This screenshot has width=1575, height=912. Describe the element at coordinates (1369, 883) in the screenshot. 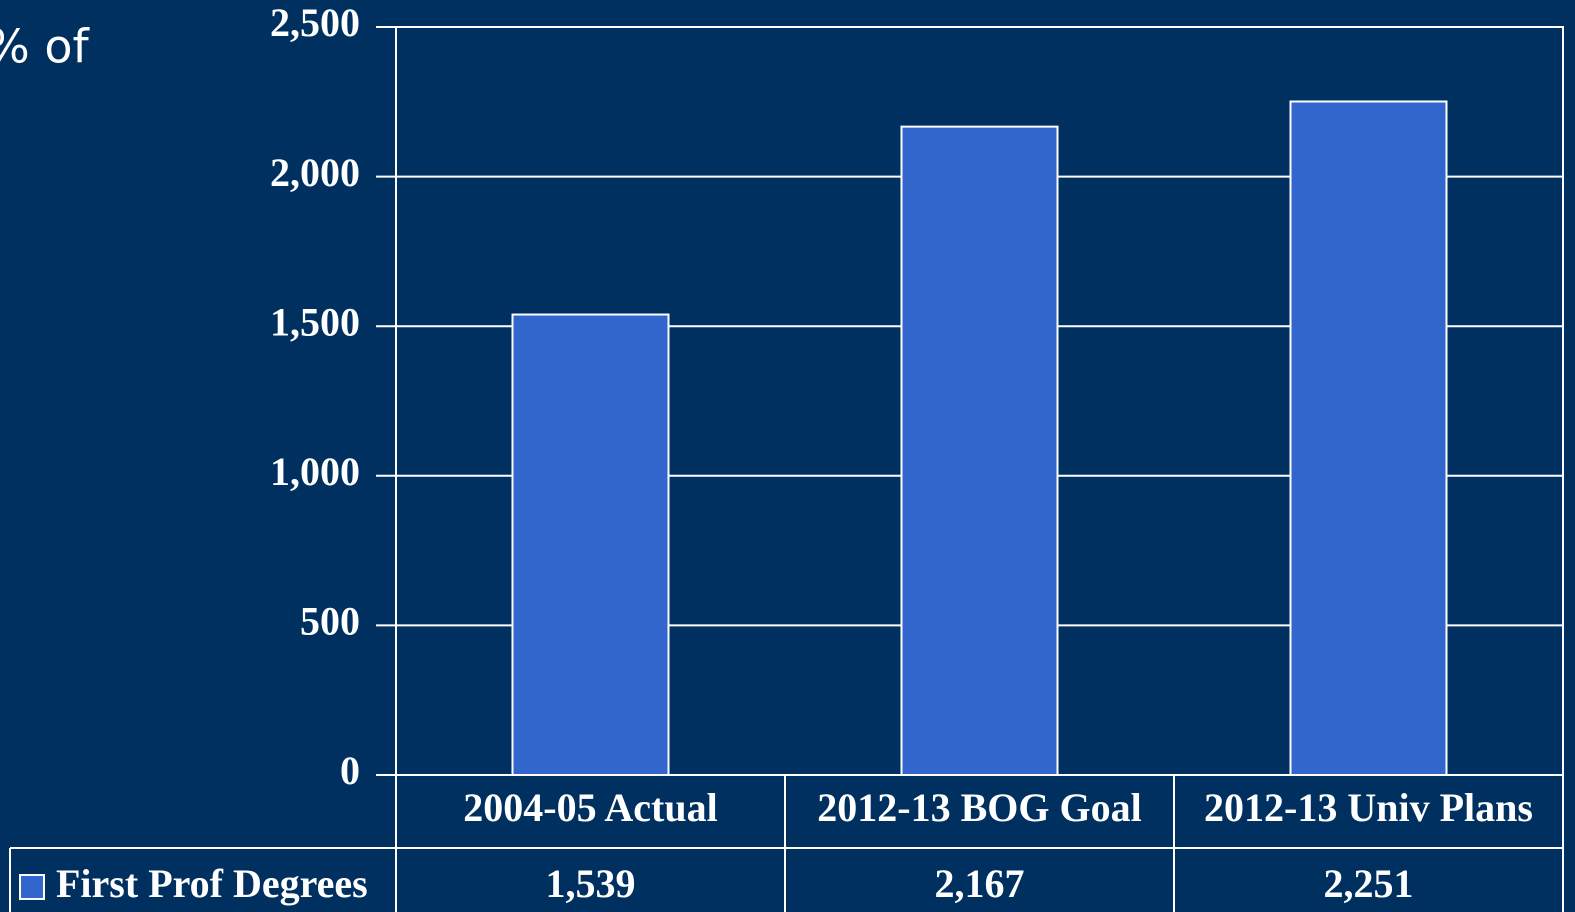

I see `table-value: 2,251` at that location.